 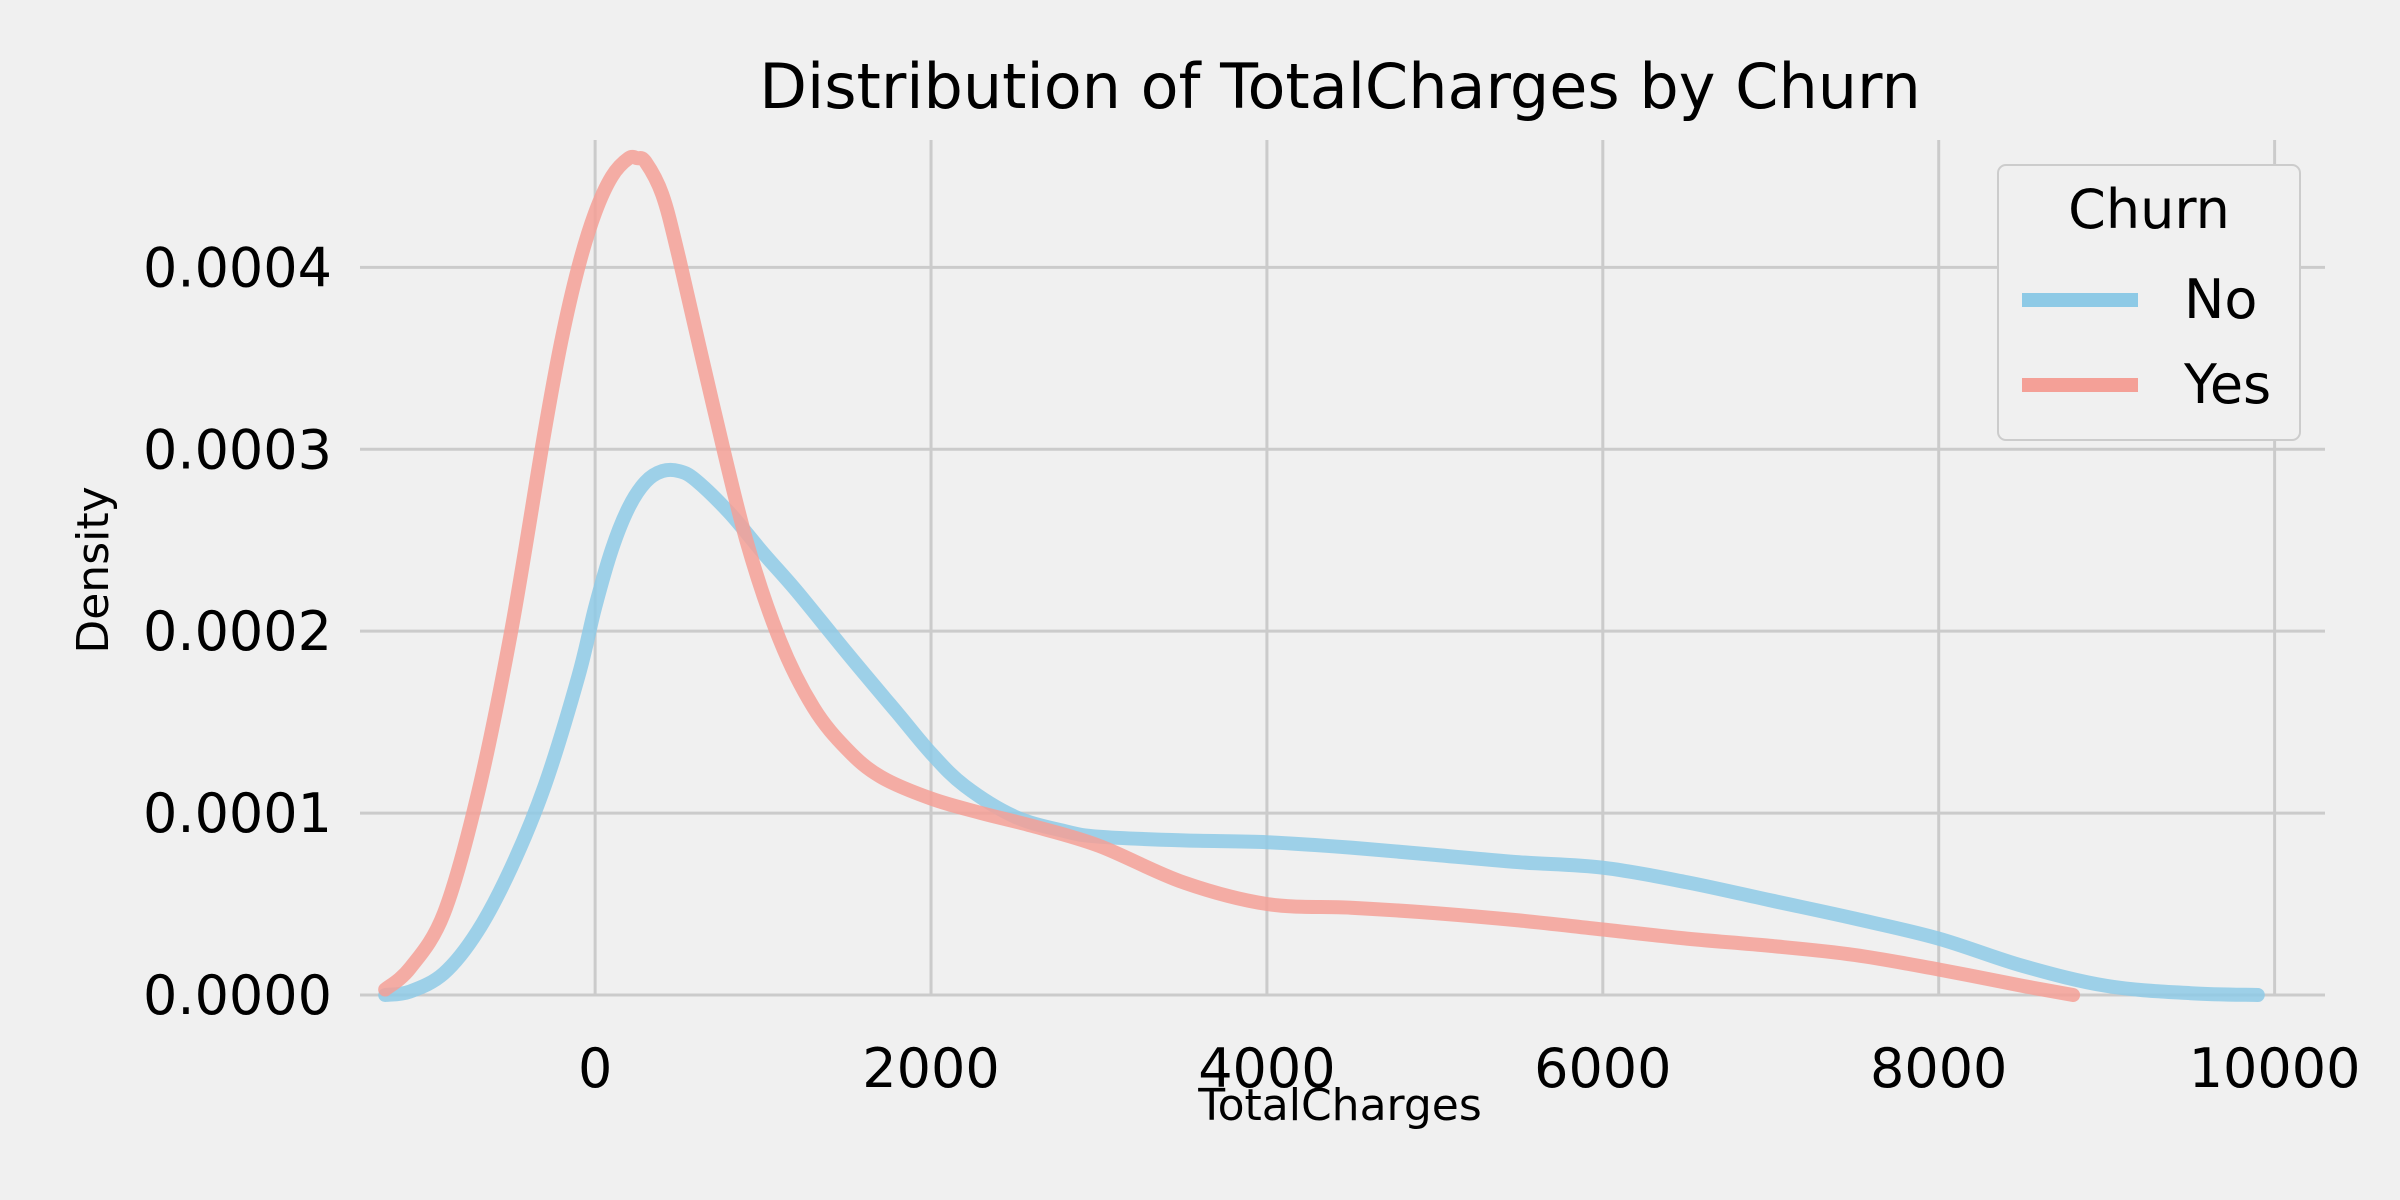 I want to click on y-tick-label: 0.0002, so click(x=237, y=631).